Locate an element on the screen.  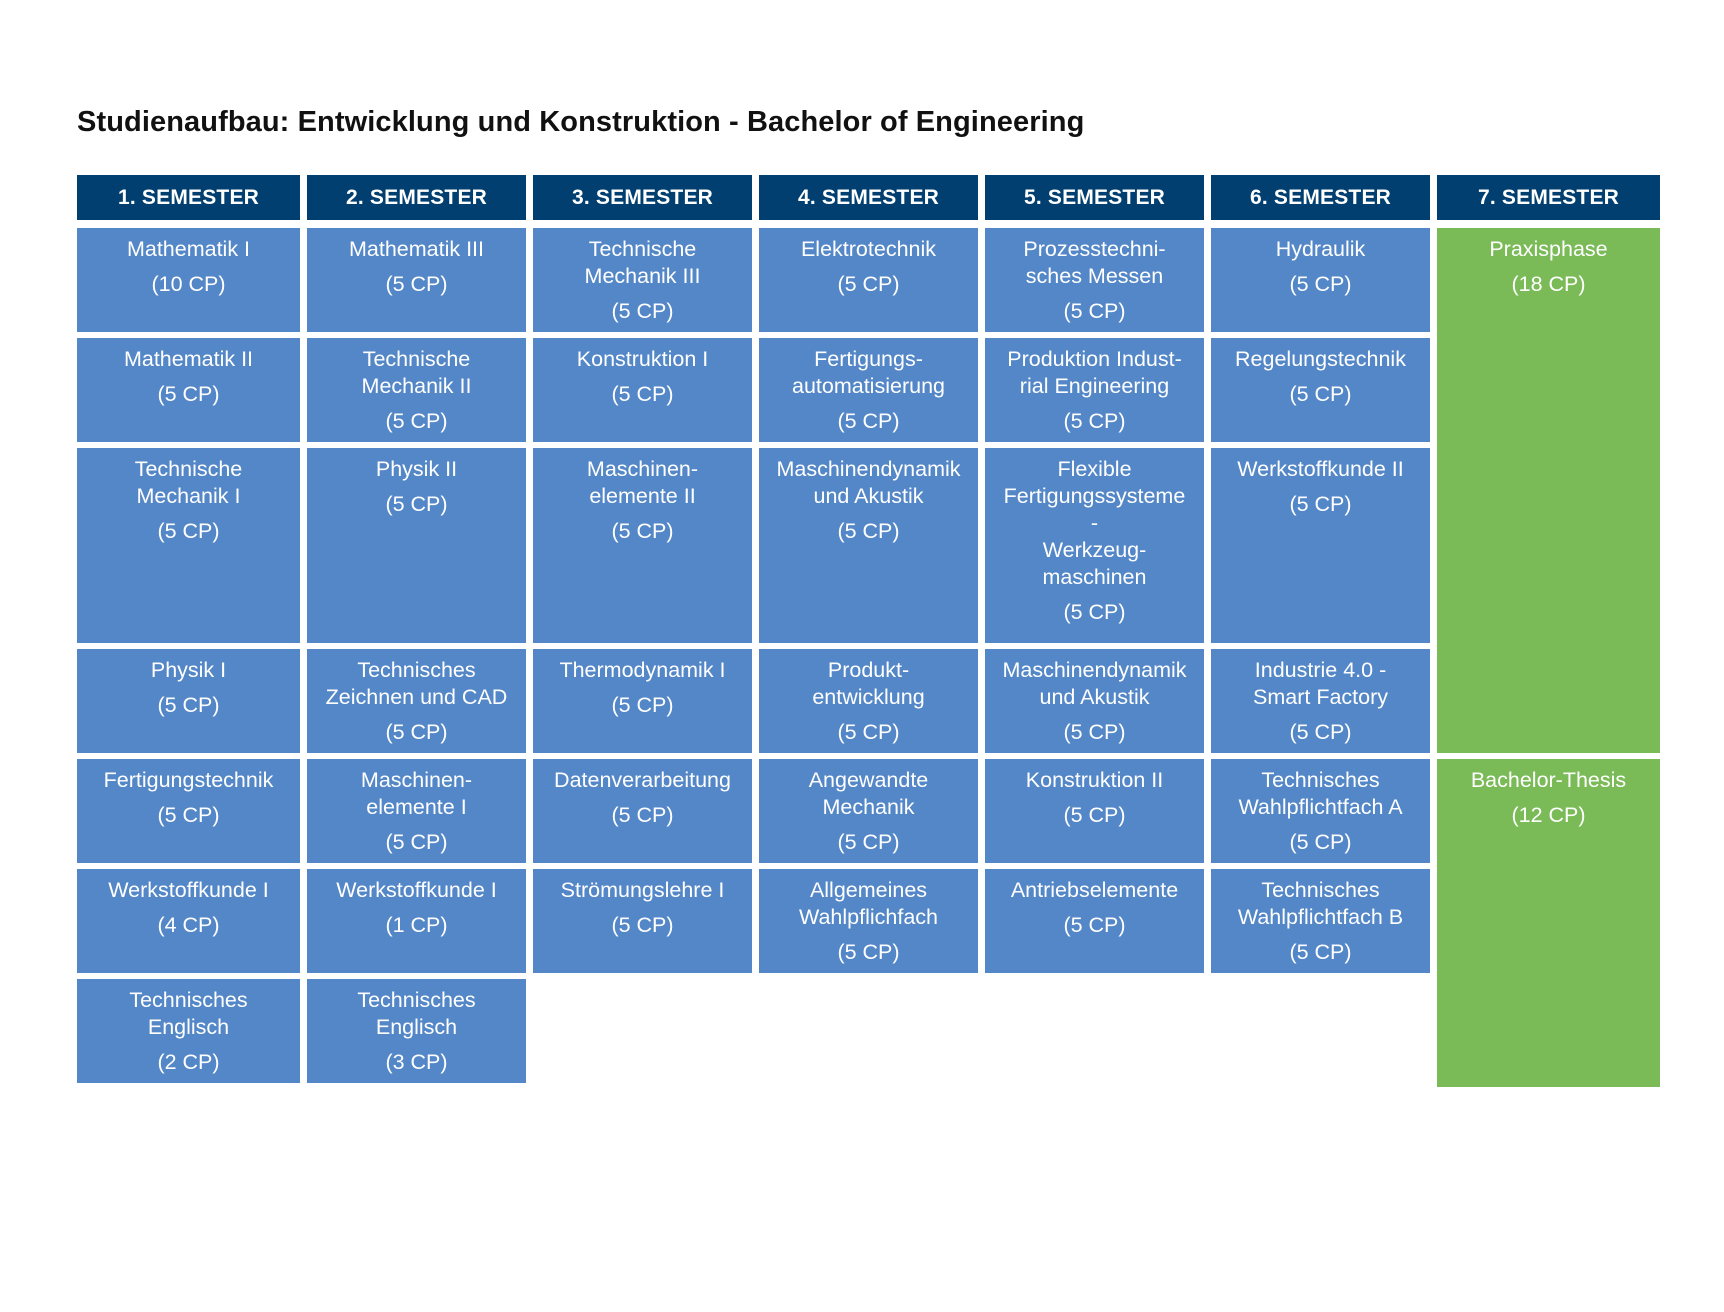
module-cell: Technisches Zeichnen und CAD (5 CP) is located at coordinates (416, 701).